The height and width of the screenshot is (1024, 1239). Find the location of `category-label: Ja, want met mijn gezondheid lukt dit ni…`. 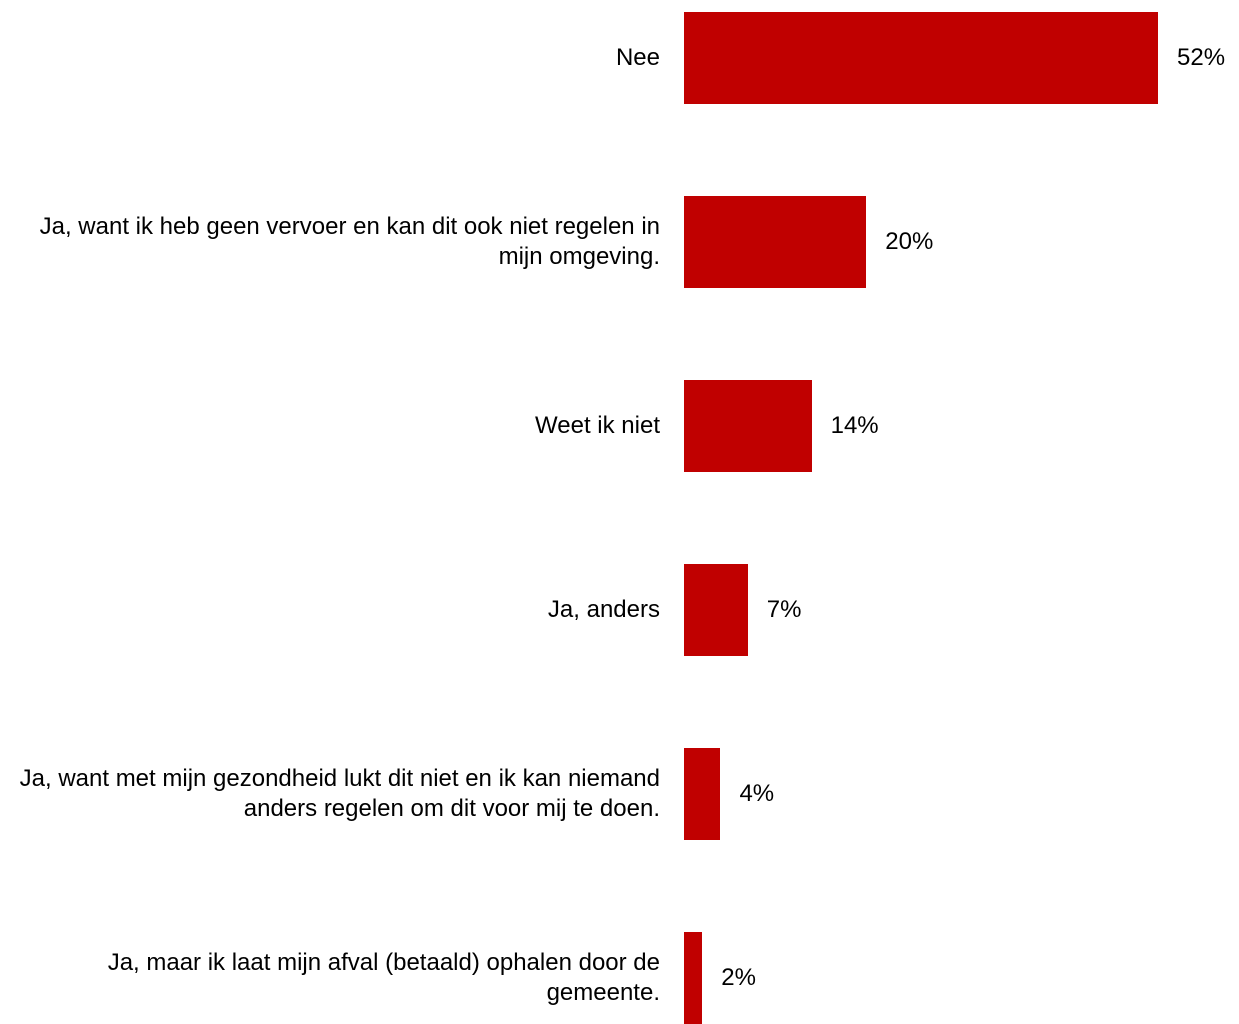

category-label: Ja, want met mijn gezondheid lukt dit ni… is located at coordinates (339, 793).